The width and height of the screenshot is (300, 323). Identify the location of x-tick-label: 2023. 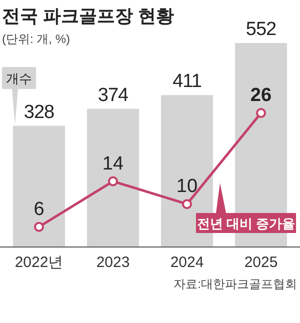
(113, 262).